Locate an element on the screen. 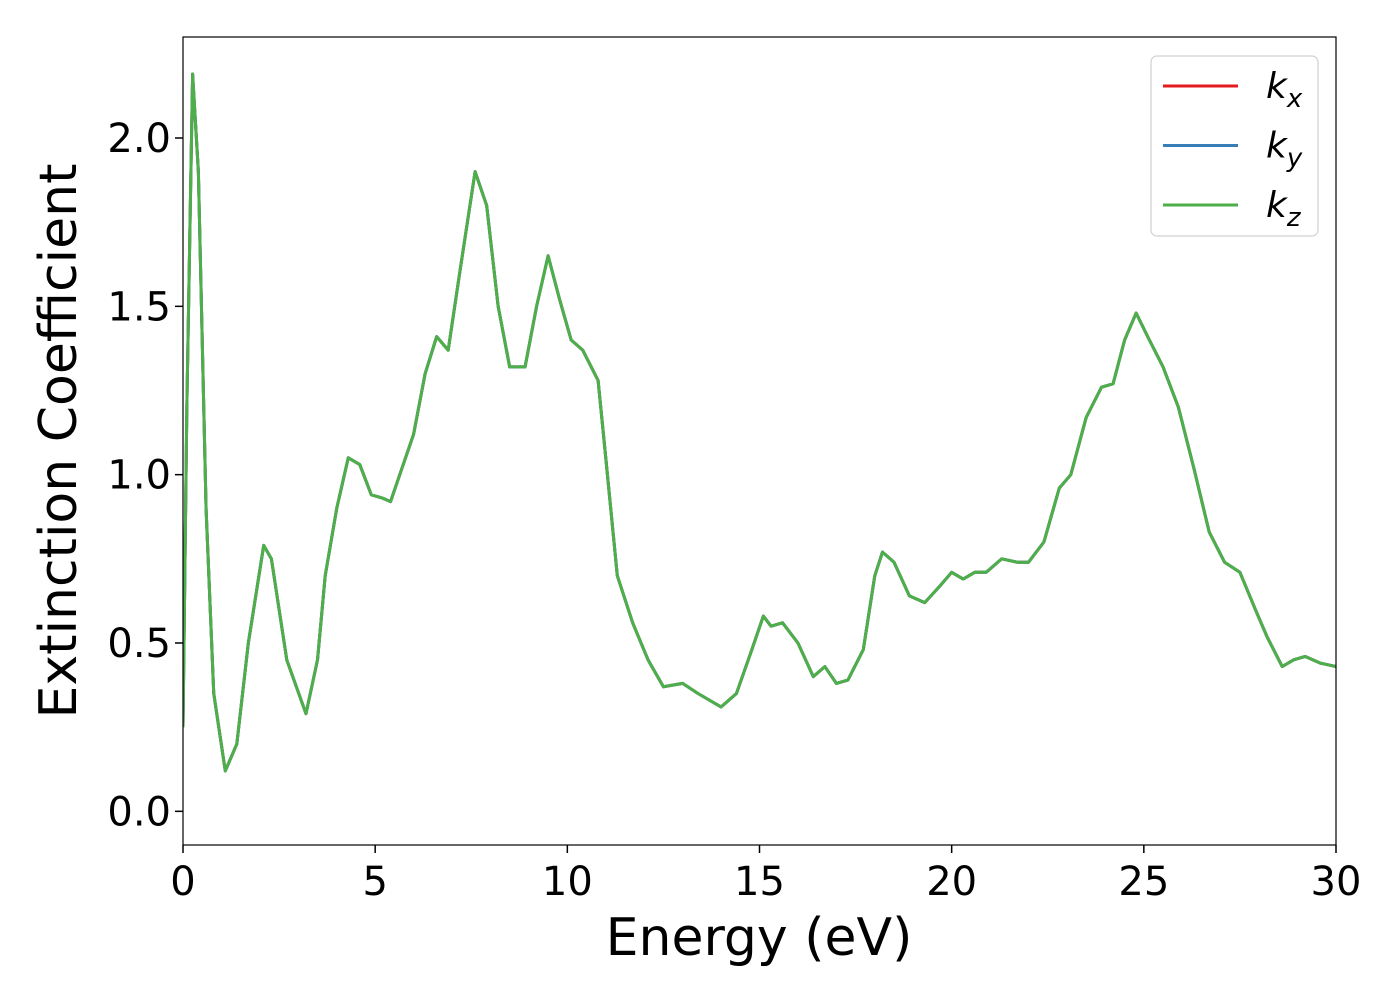 Image resolution: width=1400 pixels, height=1000 pixels. x-tick-label: 0 is located at coordinates (182, 882).